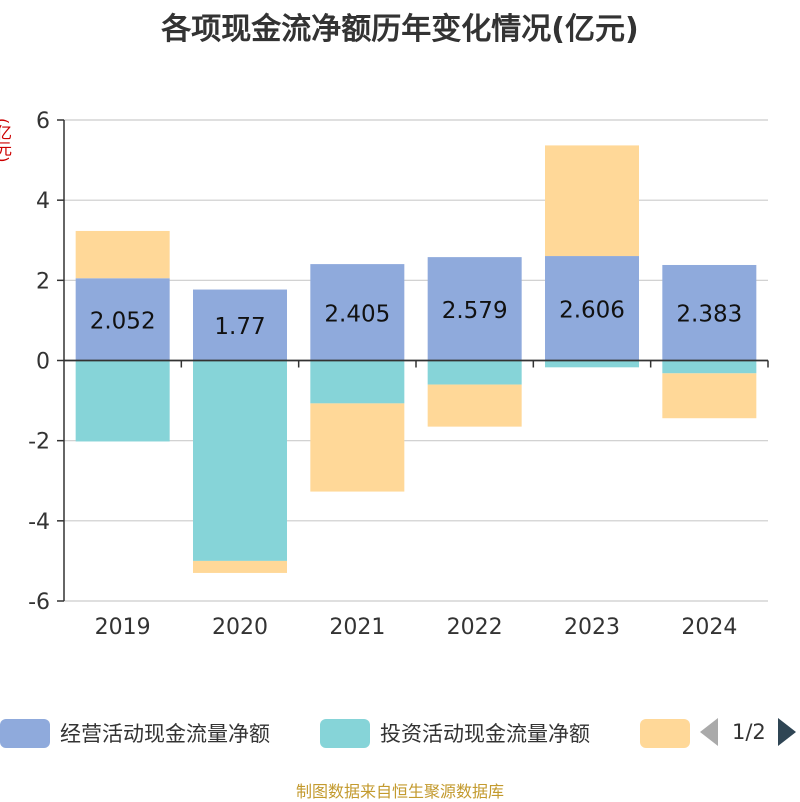  I want to click on data-label-2023: 2.606, so click(592, 310).